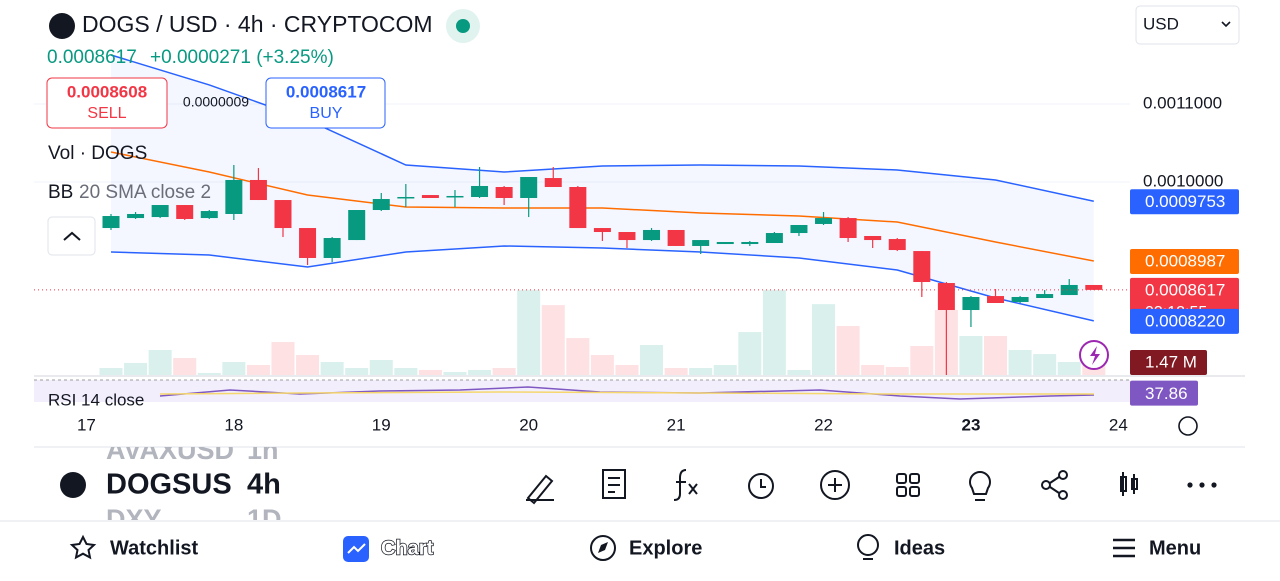 The width and height of the screenshot is (1280, 581). Describe the element at coordinates (1161, 23) in the screenshot. I see `currency: USD` at that location.